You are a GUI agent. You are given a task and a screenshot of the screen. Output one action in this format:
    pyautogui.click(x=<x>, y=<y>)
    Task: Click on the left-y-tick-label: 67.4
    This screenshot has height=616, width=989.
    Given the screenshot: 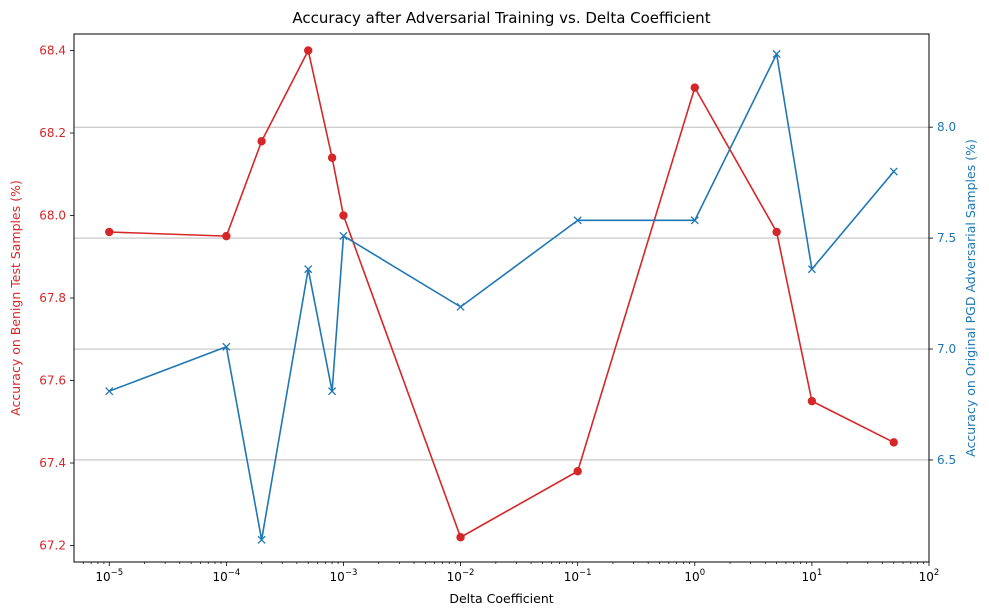 What is the action you would take?
    pyautogui.click(x=52, y=463)
    